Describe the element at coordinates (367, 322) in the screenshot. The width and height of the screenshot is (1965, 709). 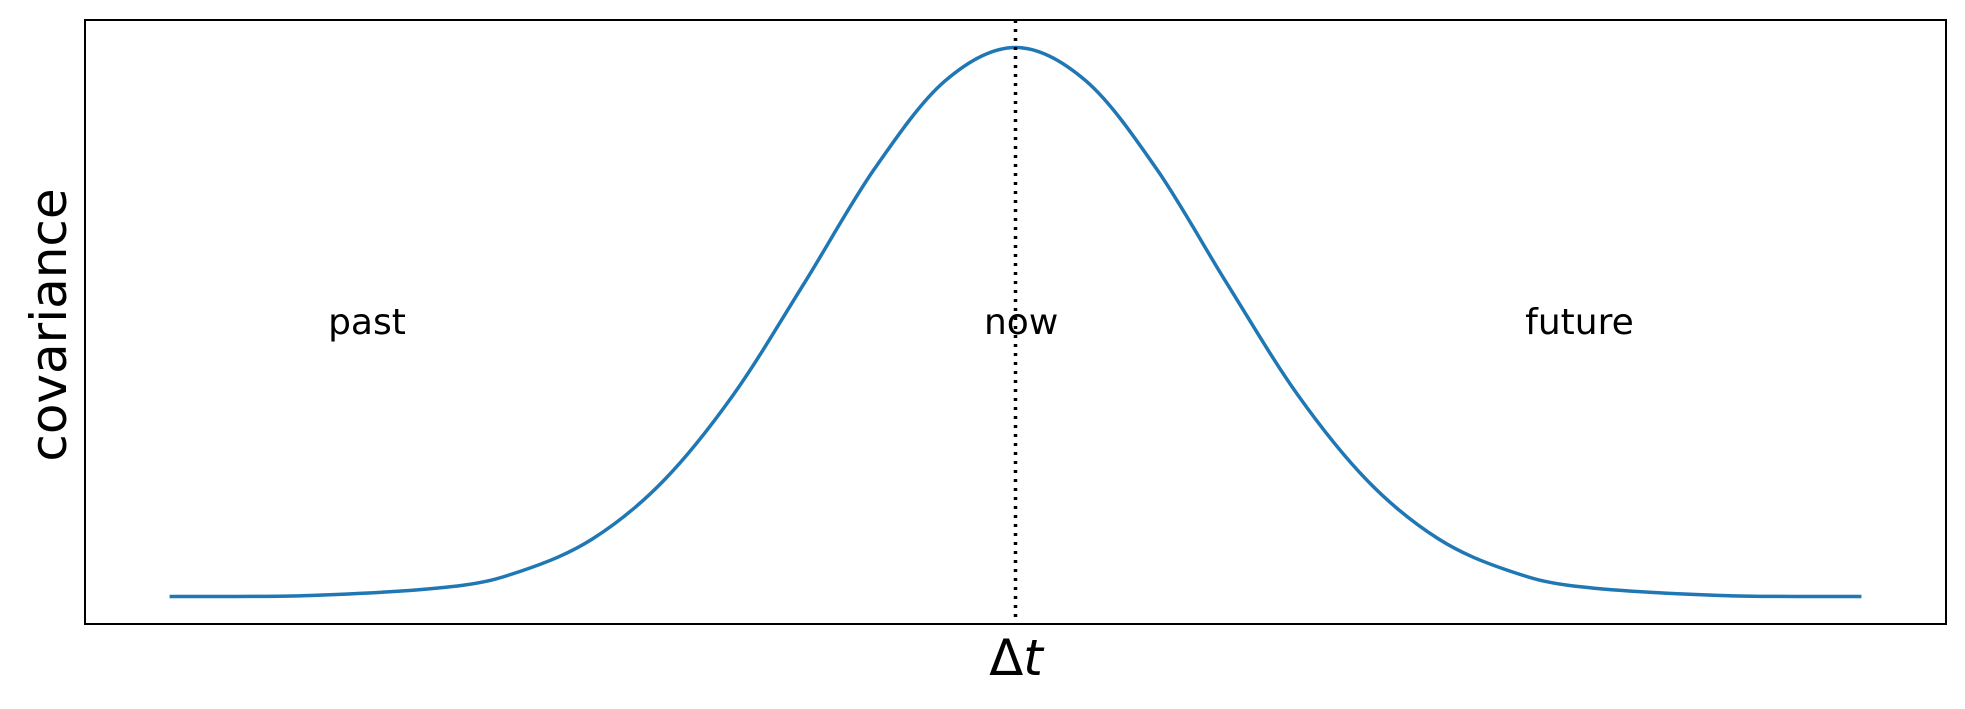
I see `annotation-past: past` at that location.